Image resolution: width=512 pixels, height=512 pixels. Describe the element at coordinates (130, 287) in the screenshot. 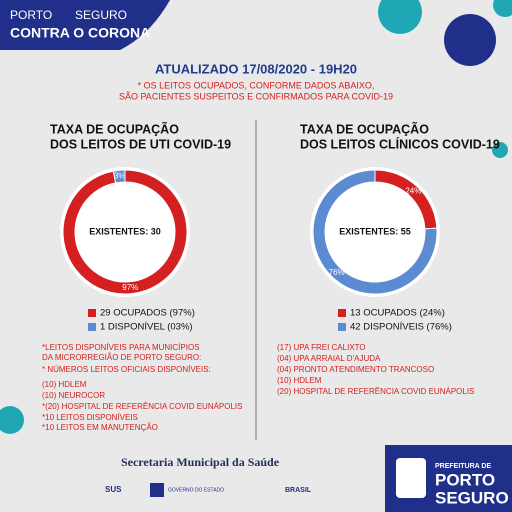

I see `value-label: 97%` at that location.